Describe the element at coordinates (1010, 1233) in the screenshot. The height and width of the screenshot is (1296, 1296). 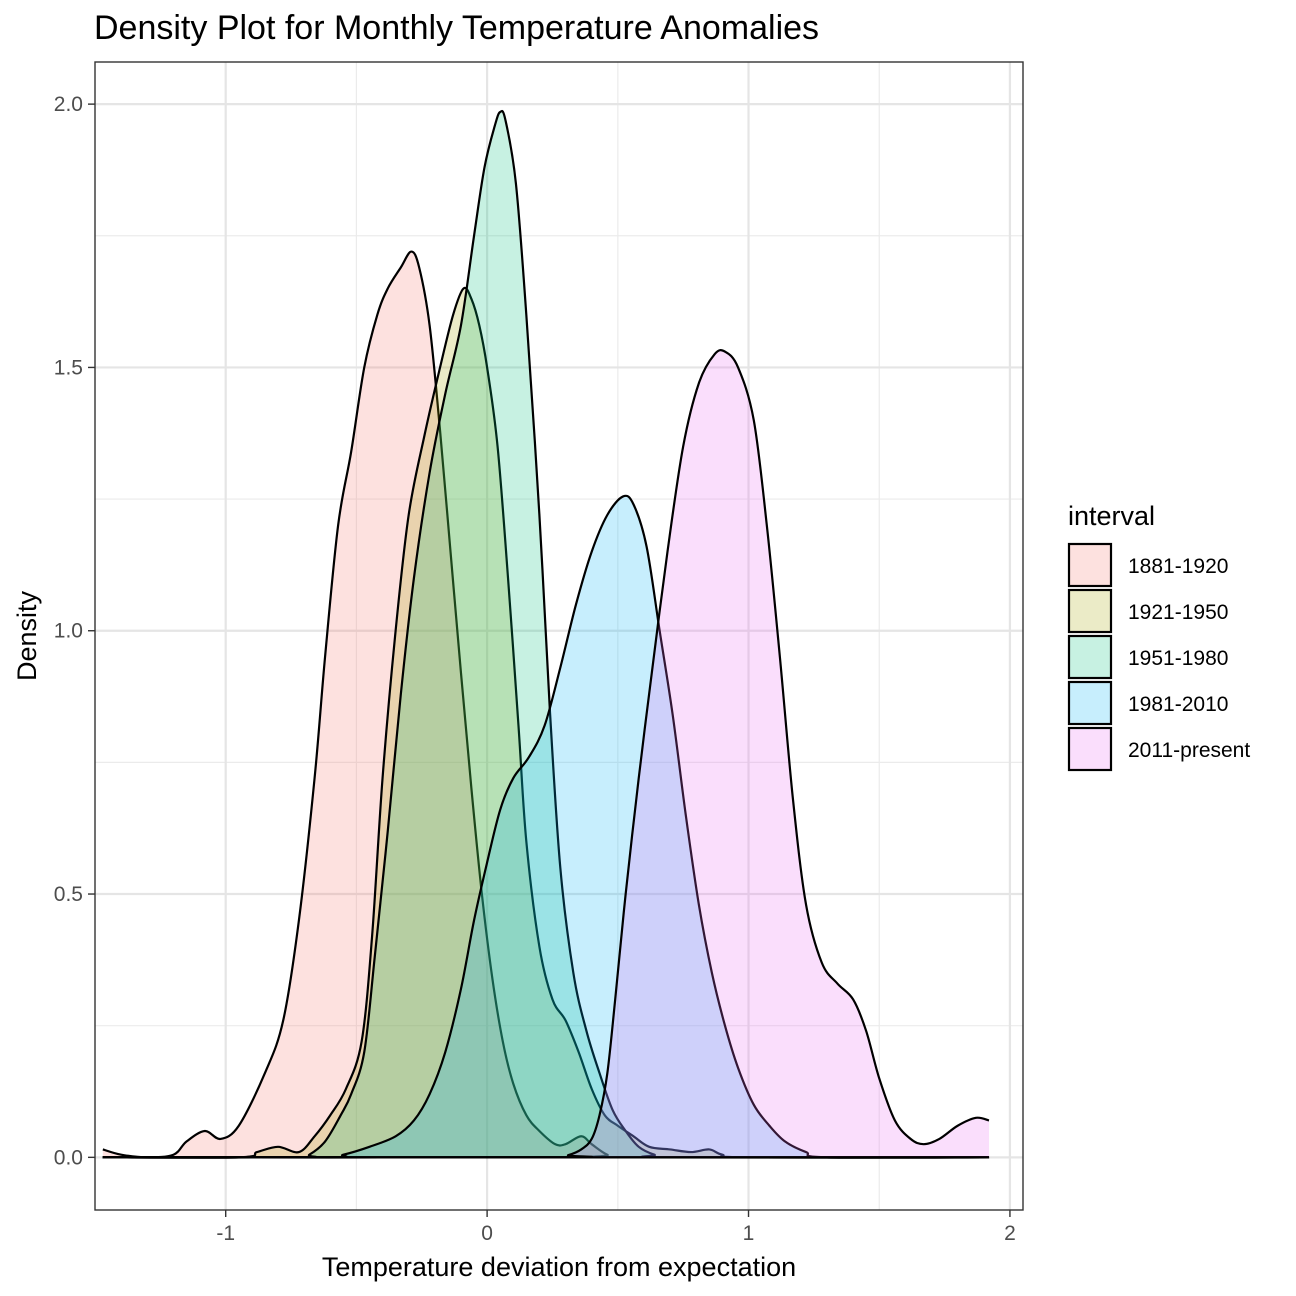
I see `x-tick-label: 2` at that location.